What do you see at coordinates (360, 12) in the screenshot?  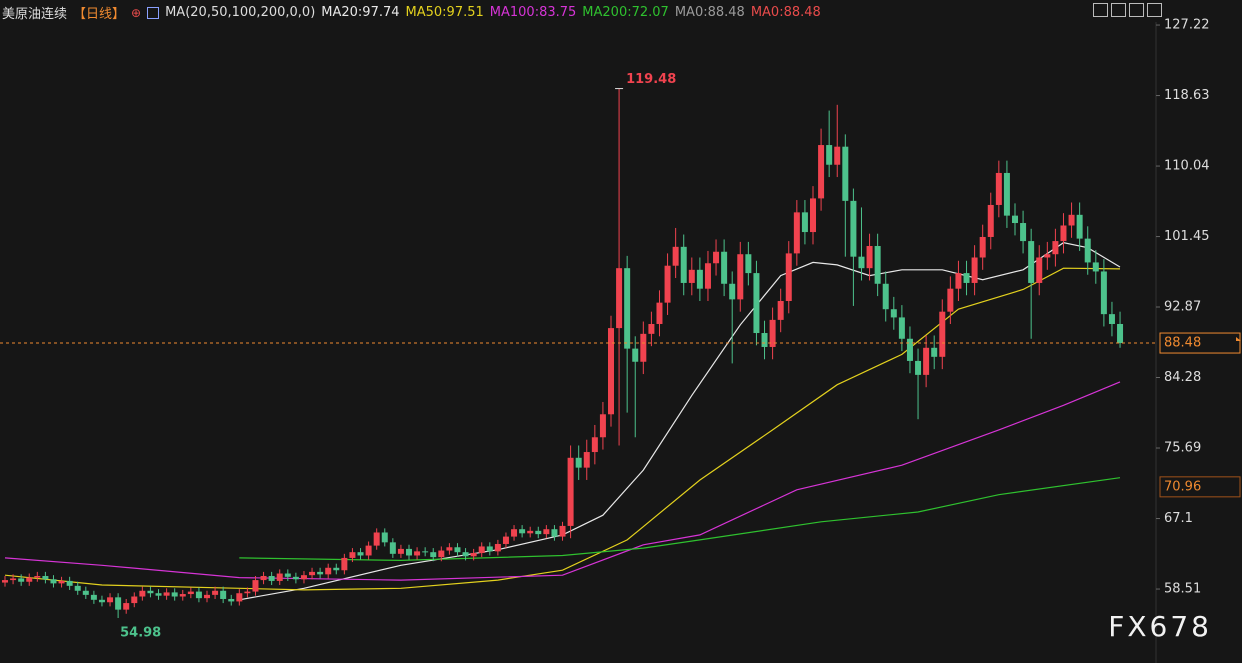 I see `legend-entry: MA20:97.74` at bounding box center [360, 12].